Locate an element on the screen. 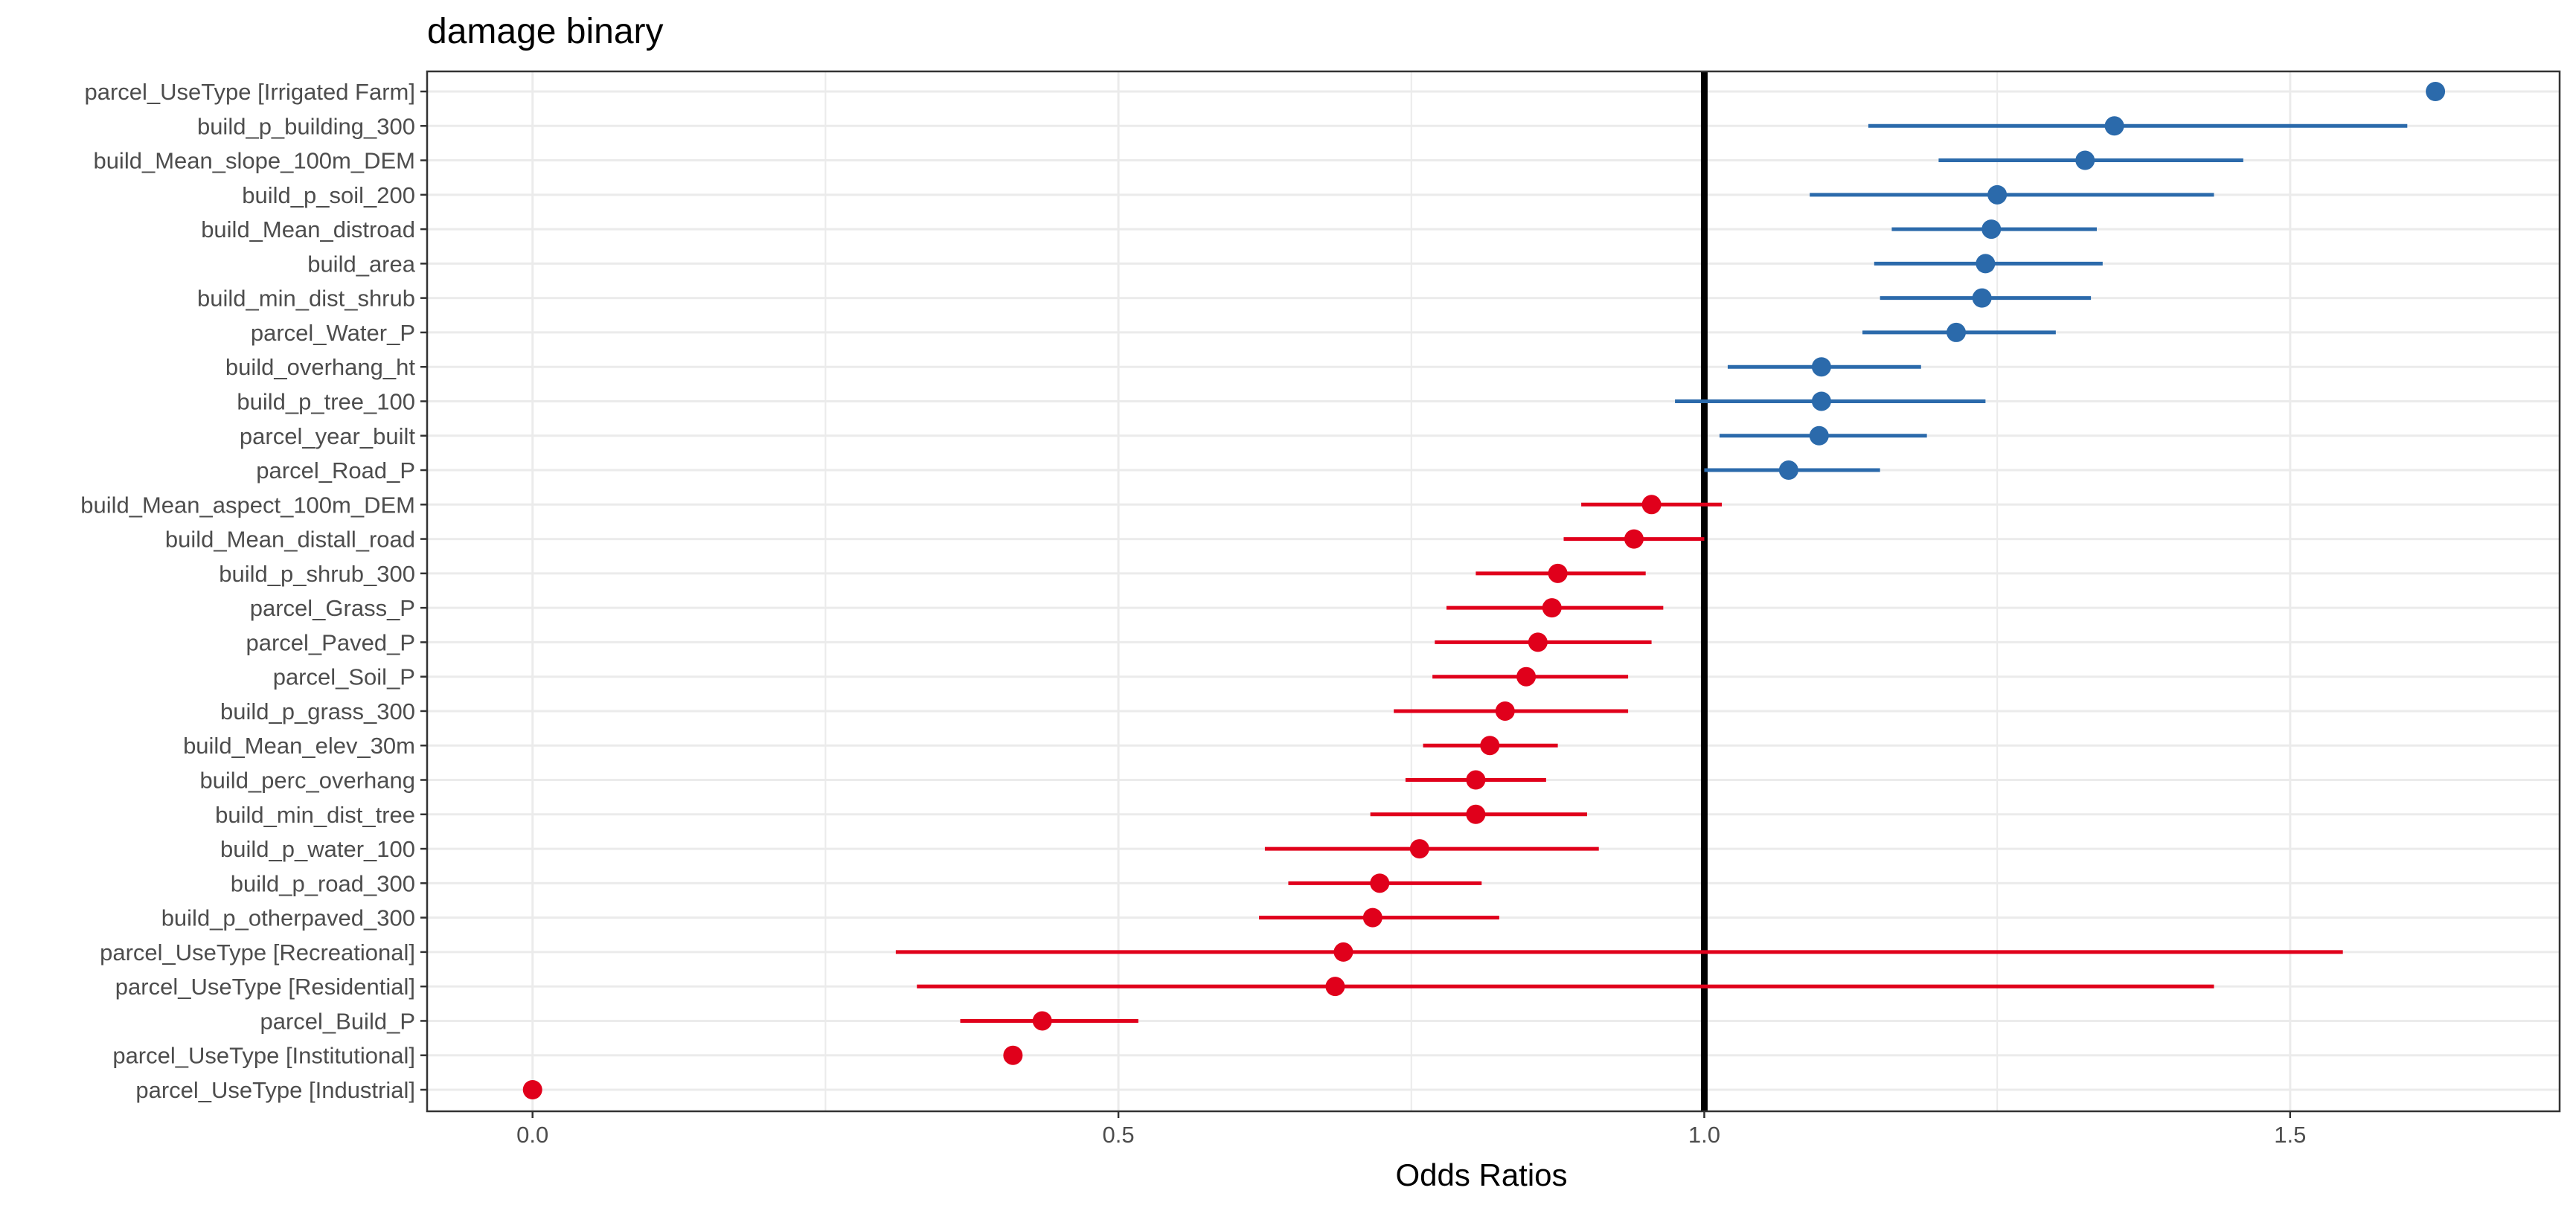 This screenshot has height=1208, width=2576. y-tick-label: parcel_Road_P is located at coordinates (336, 470).